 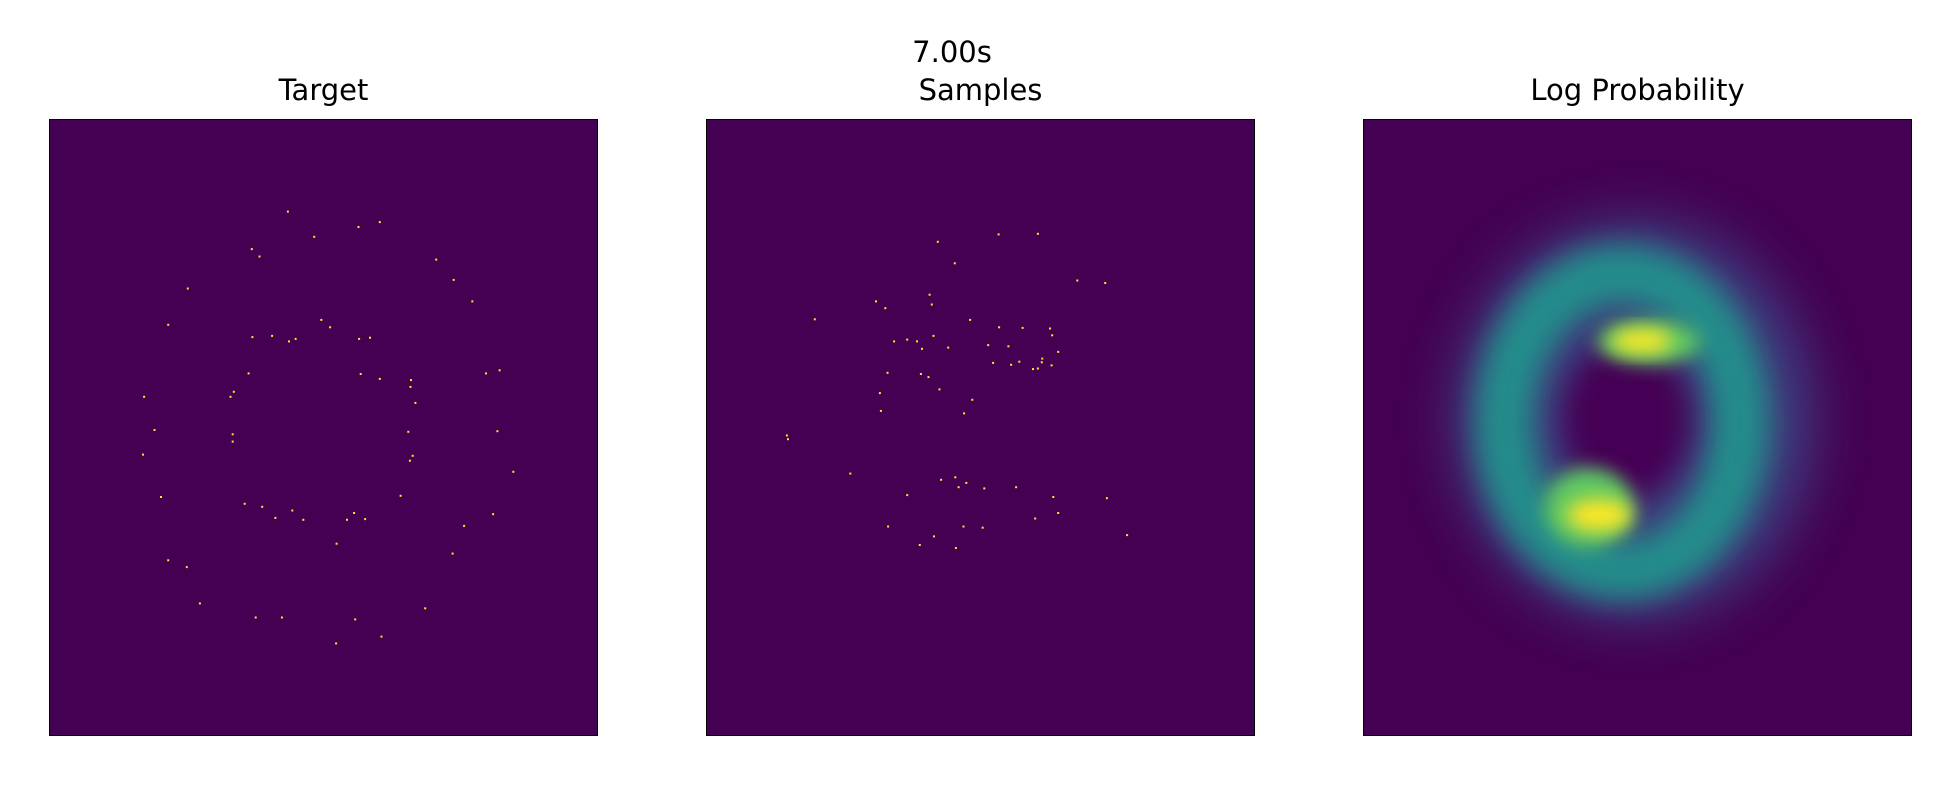 What do you see at coordinates (328, 427) in the screenshot?
I see `target-scatter-plot` at bounding box center [328, 427].